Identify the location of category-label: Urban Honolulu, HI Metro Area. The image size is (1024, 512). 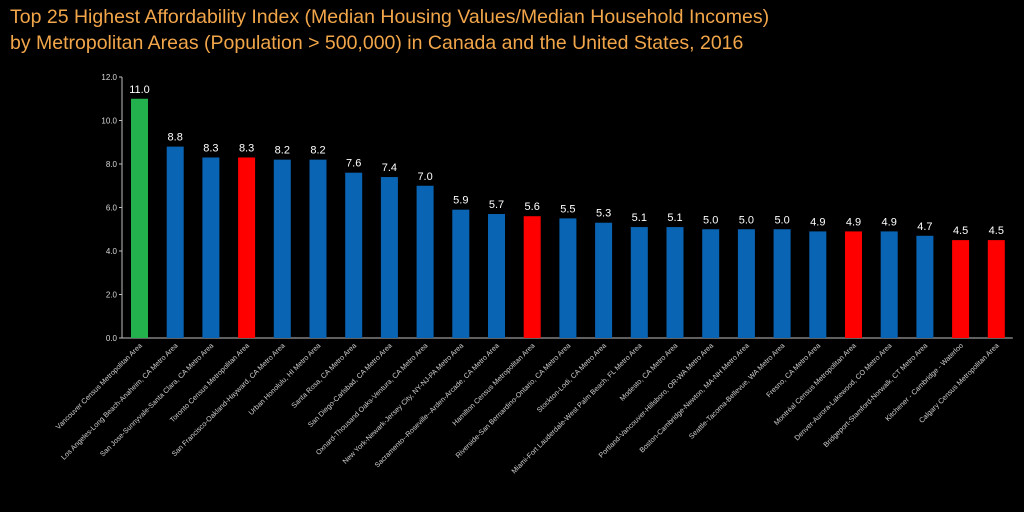
(285, 379).